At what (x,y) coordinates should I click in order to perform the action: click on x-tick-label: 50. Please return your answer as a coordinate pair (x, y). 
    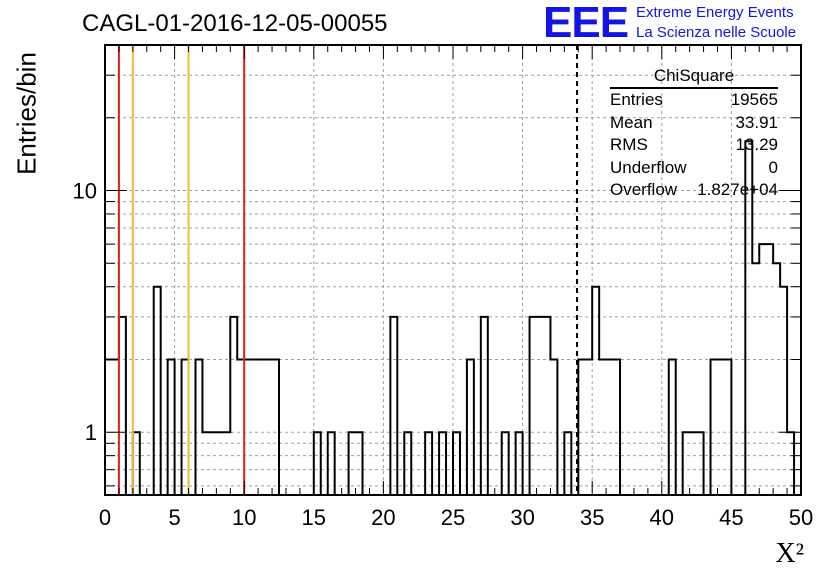
    Looking at the image, I should click on (801, 517).